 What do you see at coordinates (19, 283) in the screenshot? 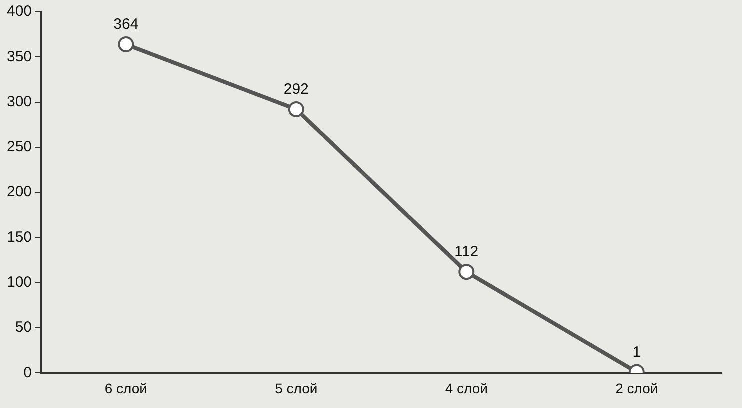
I see `y-tick-label: 100` at bounding box center [19, 283].